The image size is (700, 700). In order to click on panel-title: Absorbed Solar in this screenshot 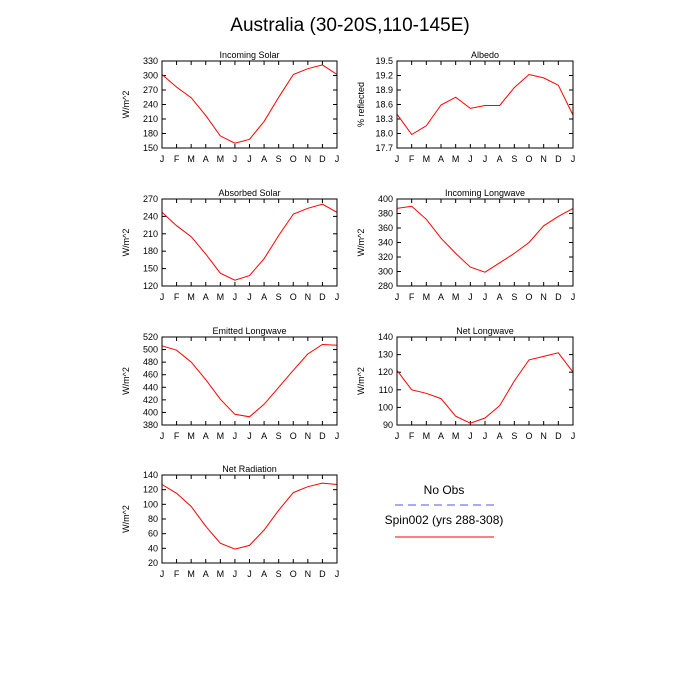, I will do `click(249, 193)`.